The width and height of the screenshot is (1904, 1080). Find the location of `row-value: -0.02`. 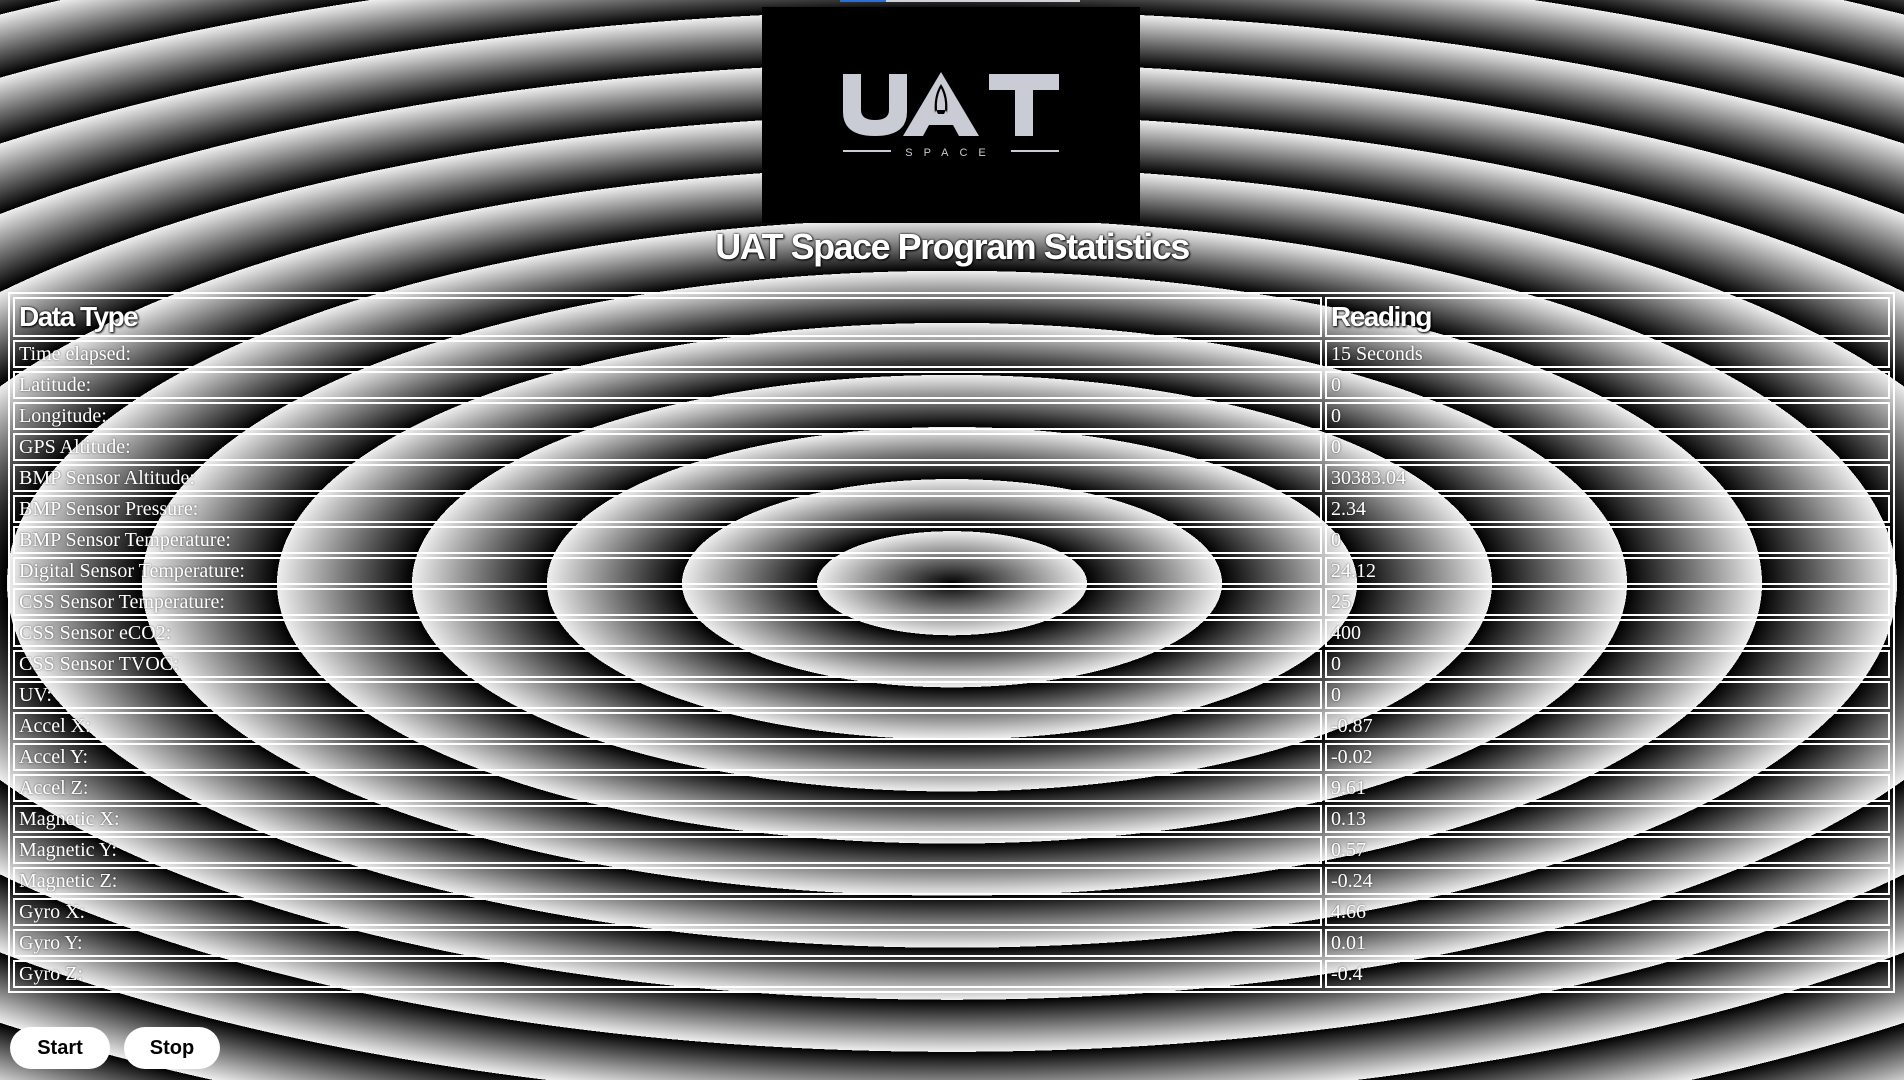

row-value: -0.02 is located at coordinates (1607, 757).